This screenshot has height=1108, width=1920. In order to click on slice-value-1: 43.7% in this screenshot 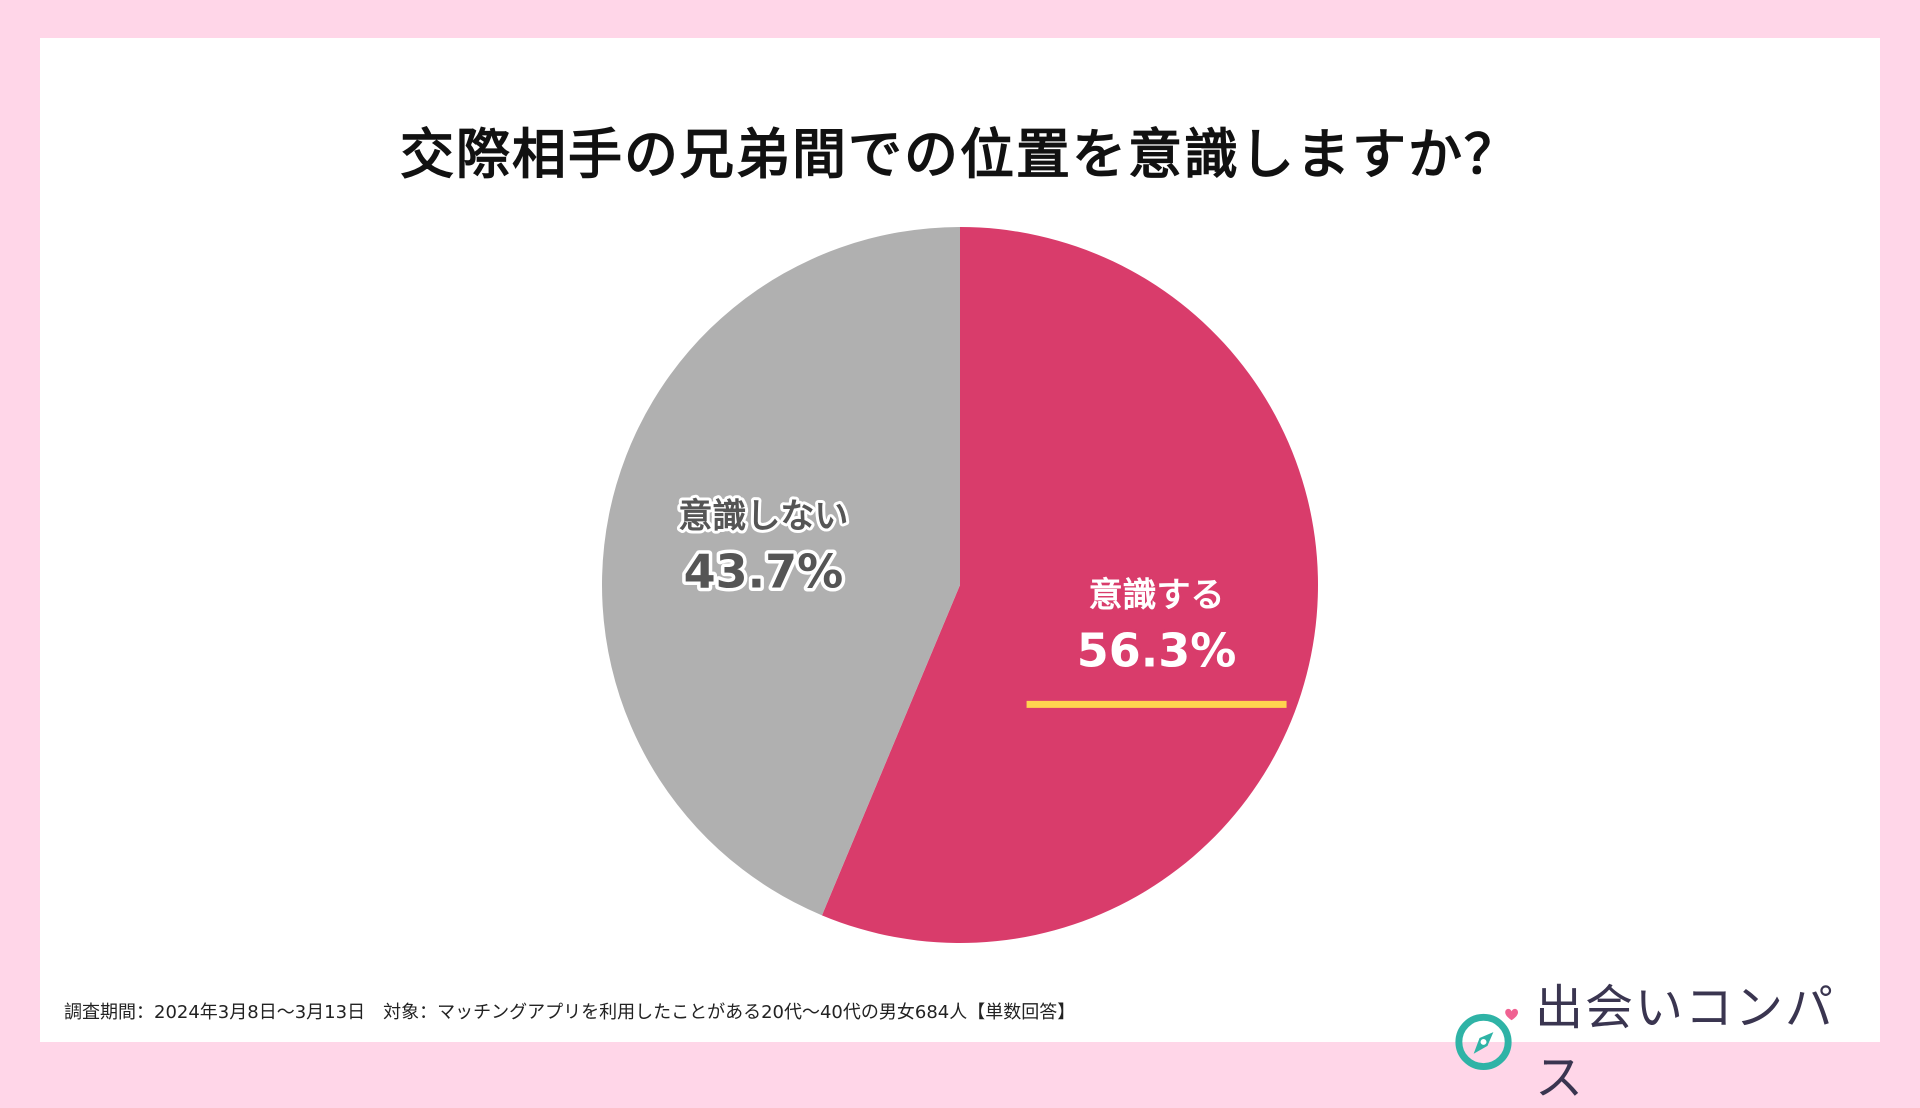, I will do `click(764, 572)`.